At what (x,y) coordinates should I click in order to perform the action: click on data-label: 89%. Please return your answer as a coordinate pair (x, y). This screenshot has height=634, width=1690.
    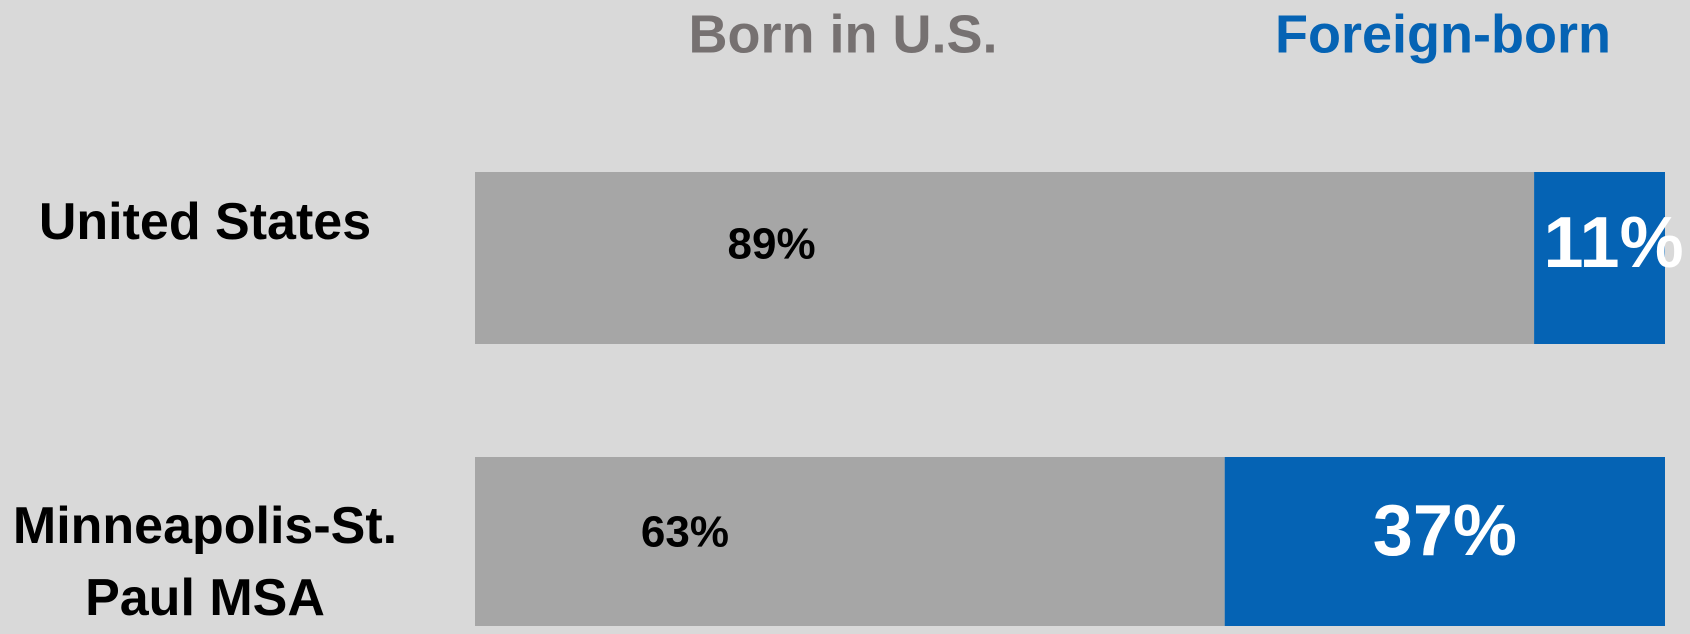
    Looking at the image, I should click on (772, 244).